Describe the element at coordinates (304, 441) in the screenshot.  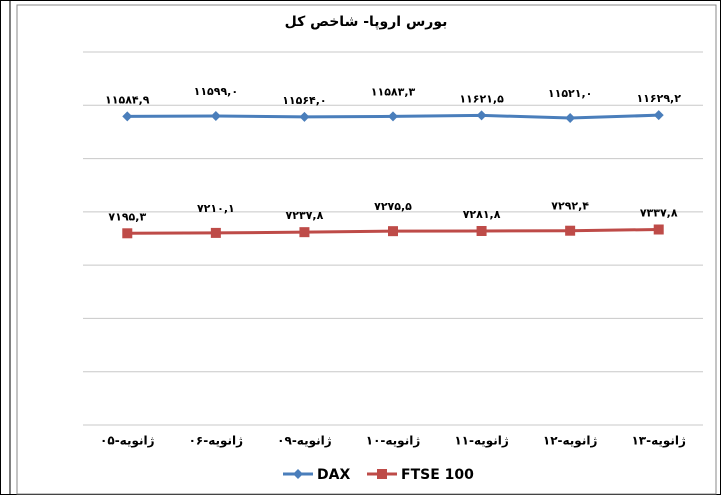
I see `x-tick-label: ژانویه-۰۹` at that location.